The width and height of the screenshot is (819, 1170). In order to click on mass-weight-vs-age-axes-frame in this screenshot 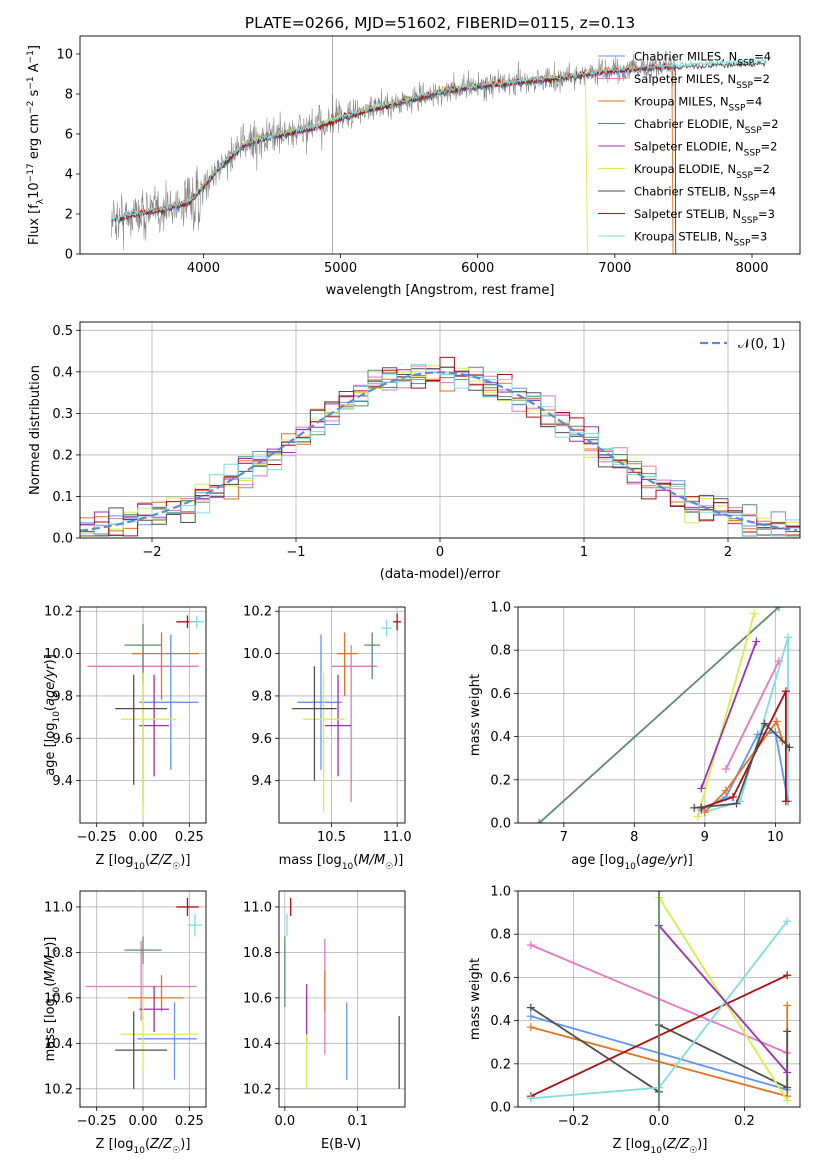, I will do `click(659, 715)`.